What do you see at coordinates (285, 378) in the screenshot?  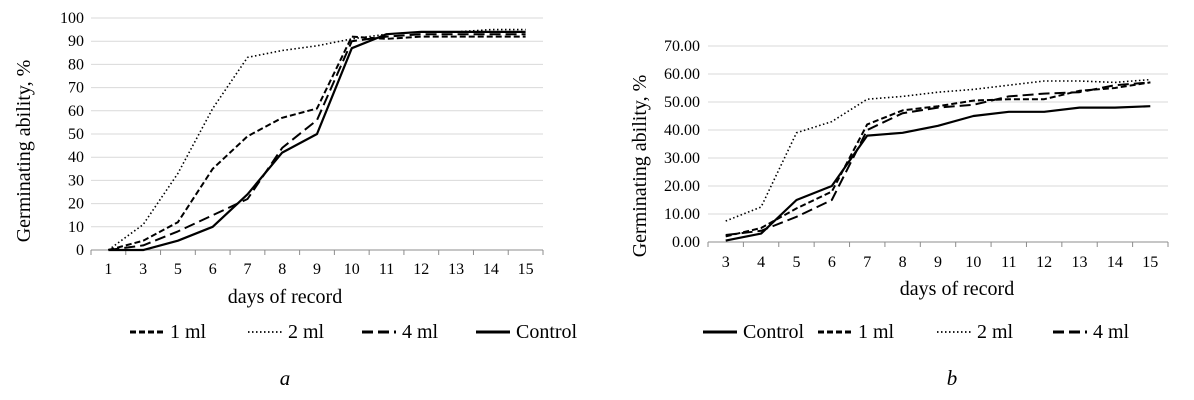 I see `panel-label-a: a` at bounding box center [285, 378].